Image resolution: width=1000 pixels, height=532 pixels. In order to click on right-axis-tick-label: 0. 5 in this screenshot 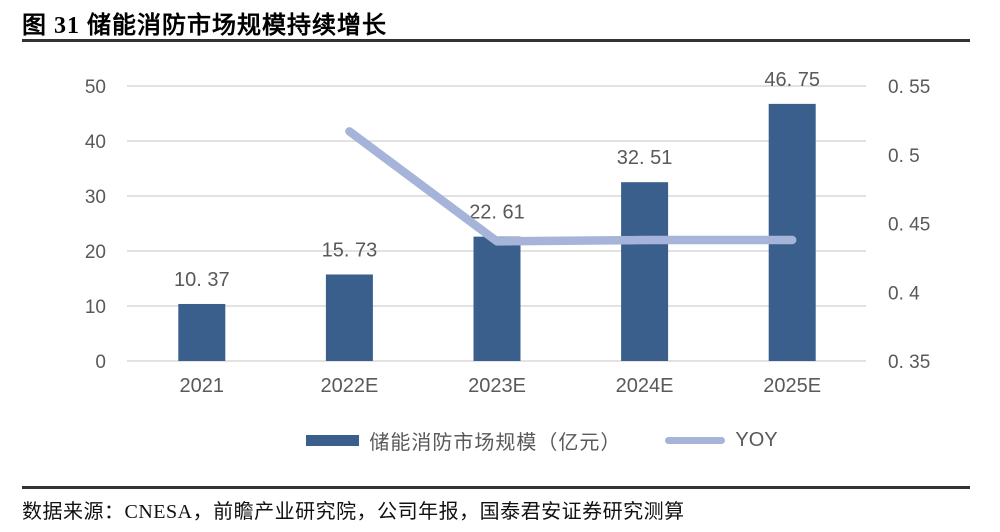, I will do `click(904, 156)`.